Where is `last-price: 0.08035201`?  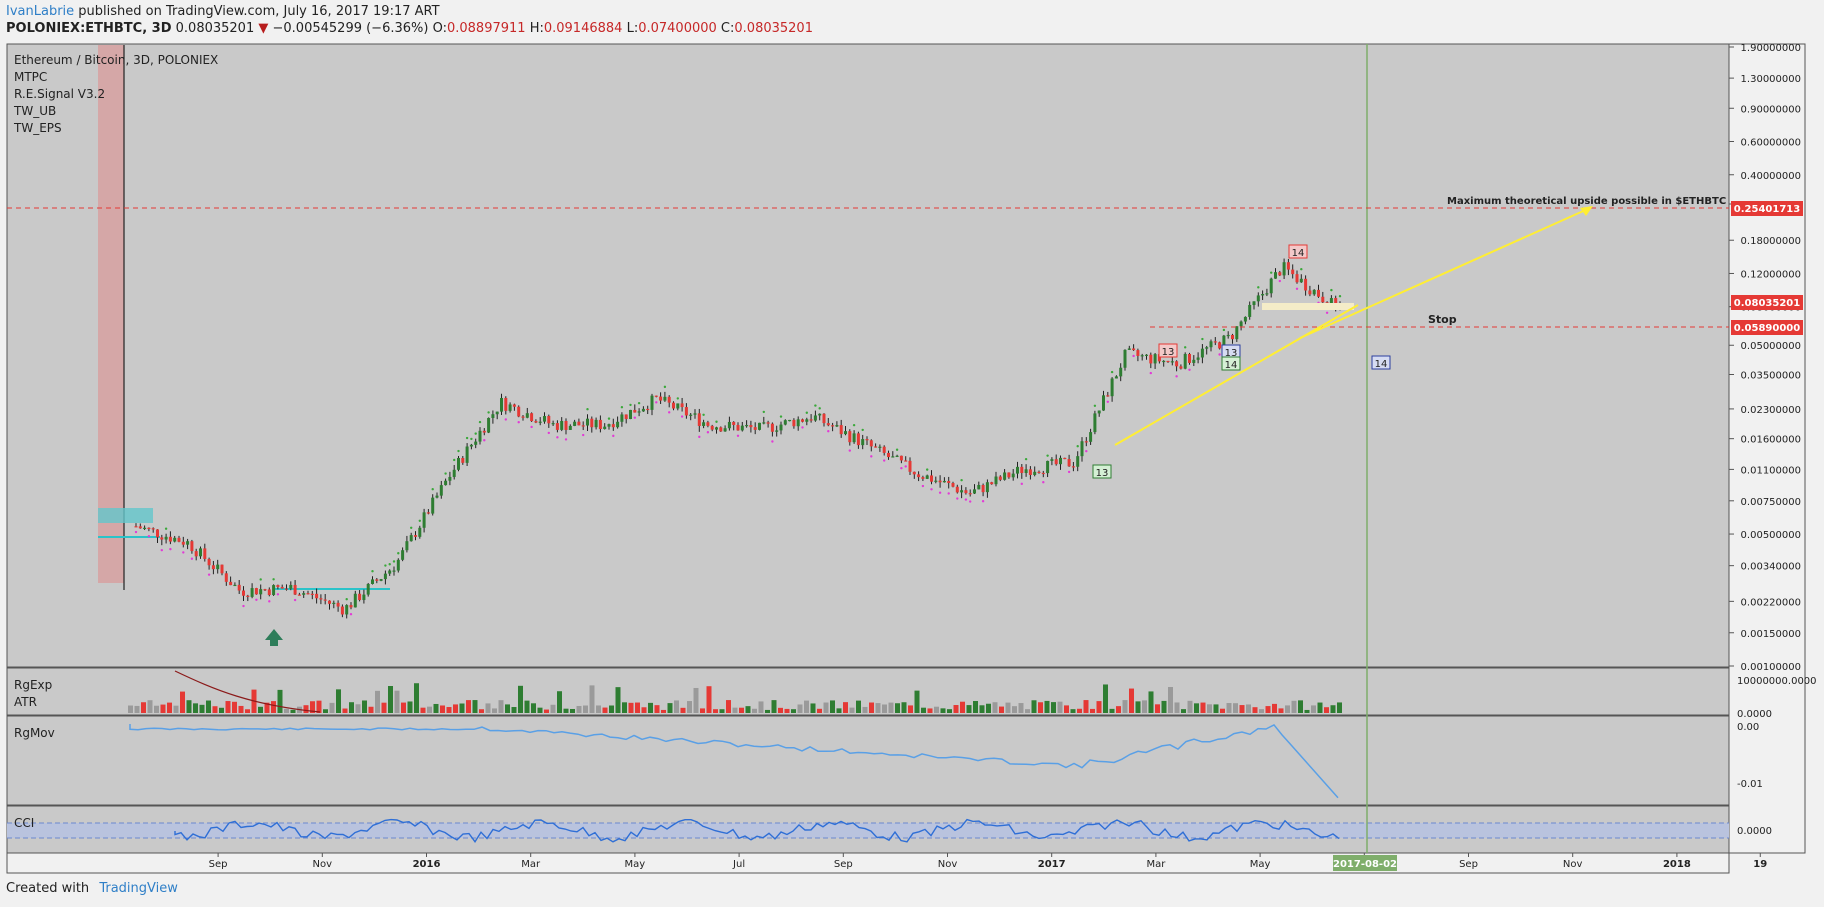
last-price: 0.08035201 is located at coordinates (215, 28).